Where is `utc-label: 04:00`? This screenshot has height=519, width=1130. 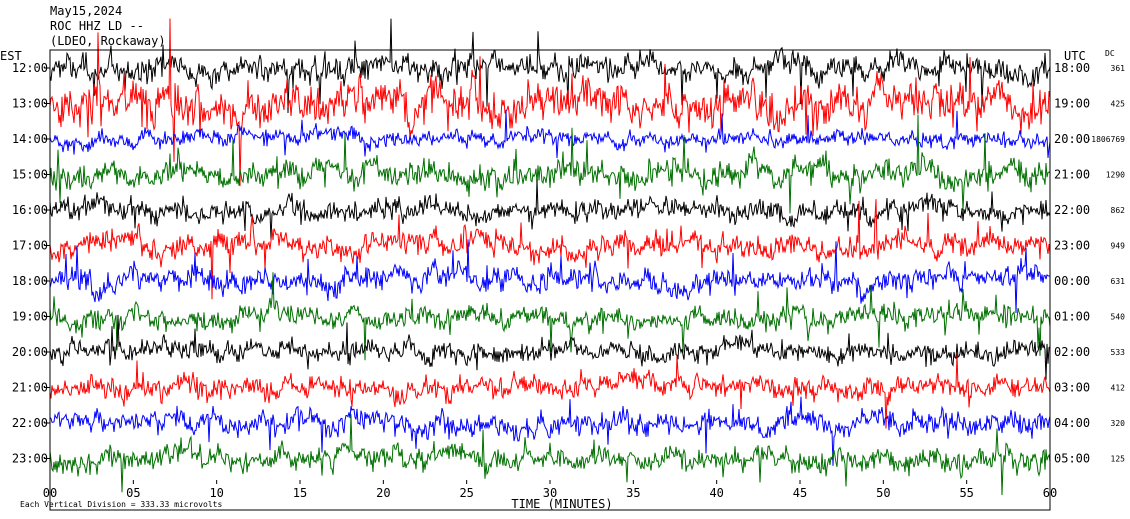
utc-label: 04:00 is located at coordinates (1072, 423).